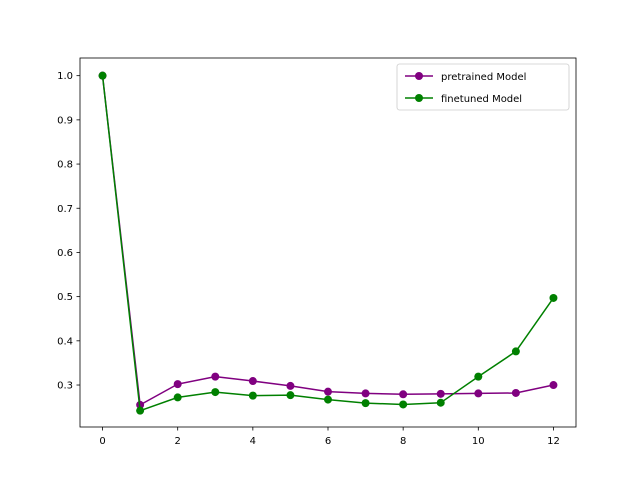  Describe the element at coordinates (481, 99) in the screenshot. I see `legend-label-finetuned-model: finetuned Model` at that location.